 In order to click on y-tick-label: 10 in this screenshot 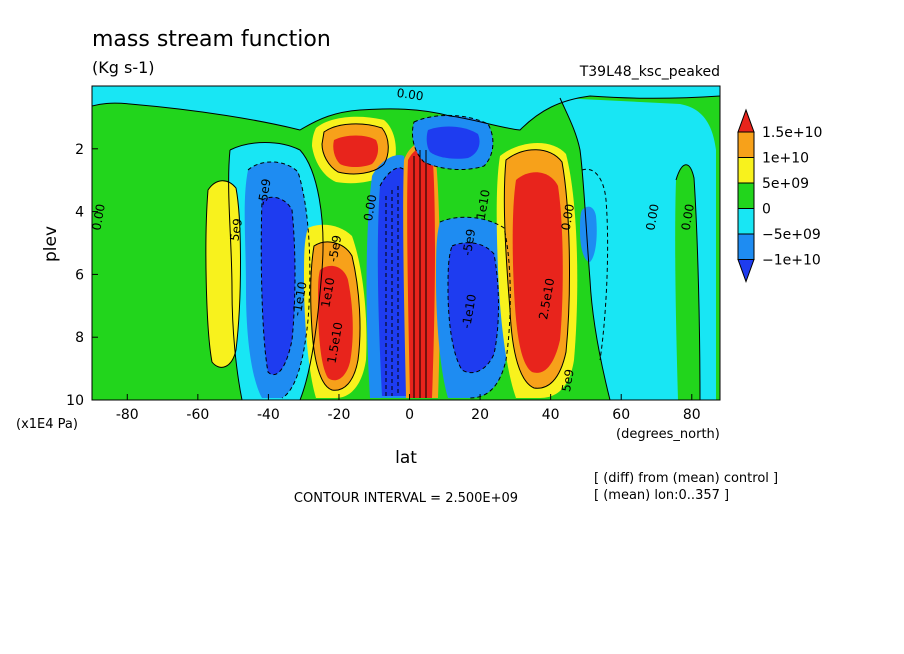, I will do `click(75, 401)`.